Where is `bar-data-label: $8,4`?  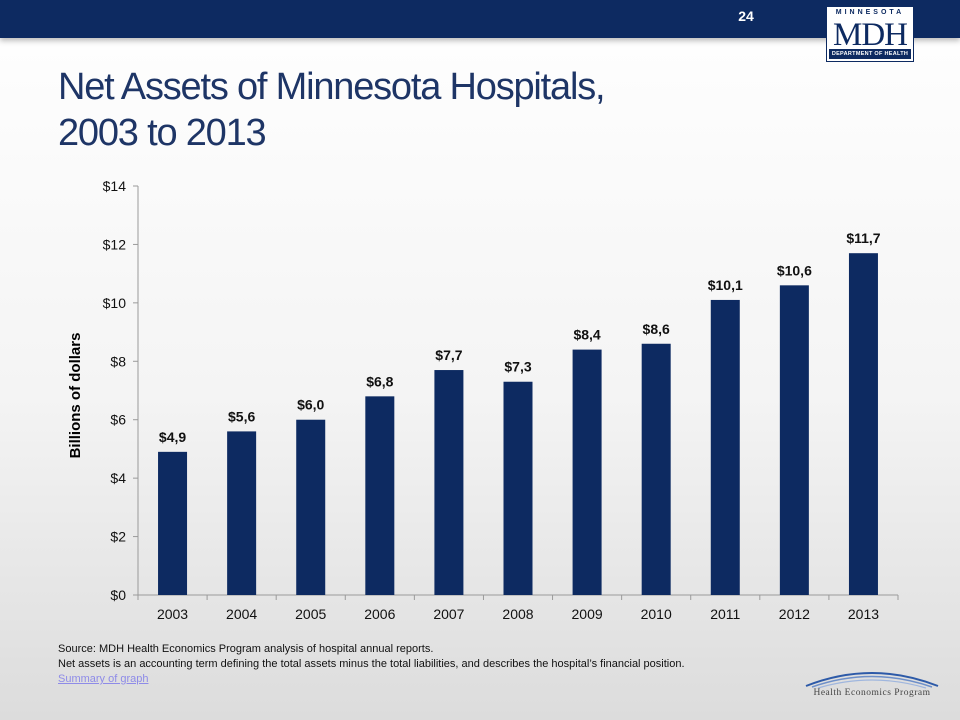 bar-data-label: $8,4 is located at coordinates (586, 335).